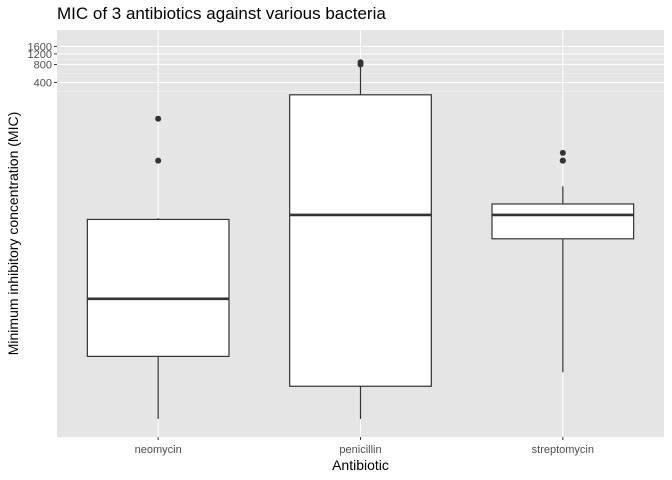 The width and height of the screenshot is (672, 480). What do you see at coordinates (40, 55) in the screenshot?
I see `y-tick-label: 1200` at bounding box center [40, 55].